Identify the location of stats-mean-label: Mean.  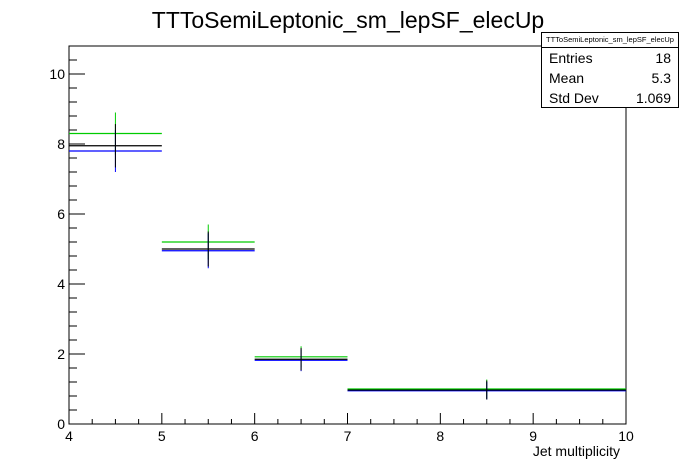
(567, 78).